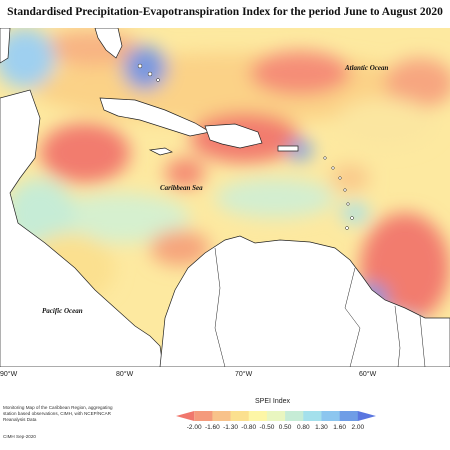 Image resolution: width=450 pixels, height=450 pixels. I want to click on spei-colorbar, so click(276, 419).